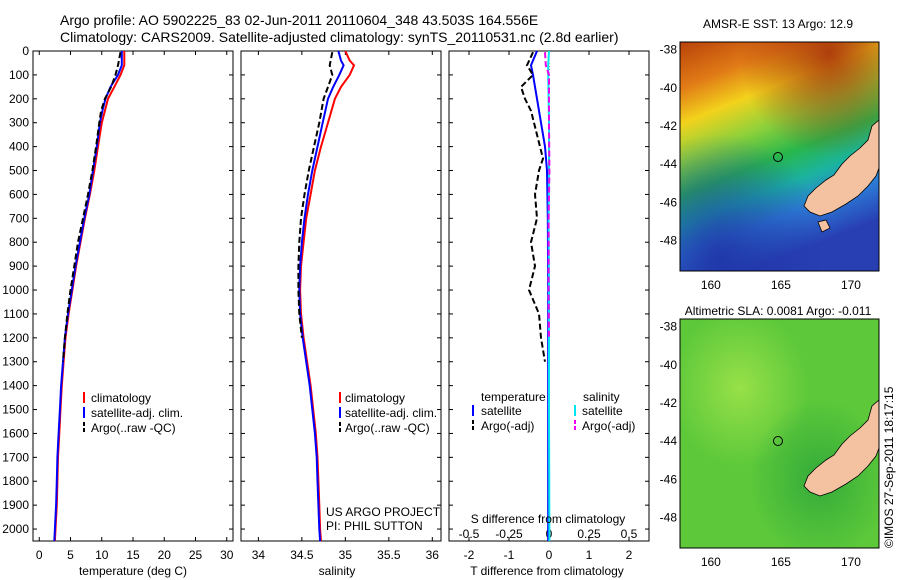 The height and width of the screenshot is (580, 900). What do you see at coordinates (374, 526) in the screenshot?
I see `pi-note: PI: PHIL SUTTON` at bounding box center [374, 526].